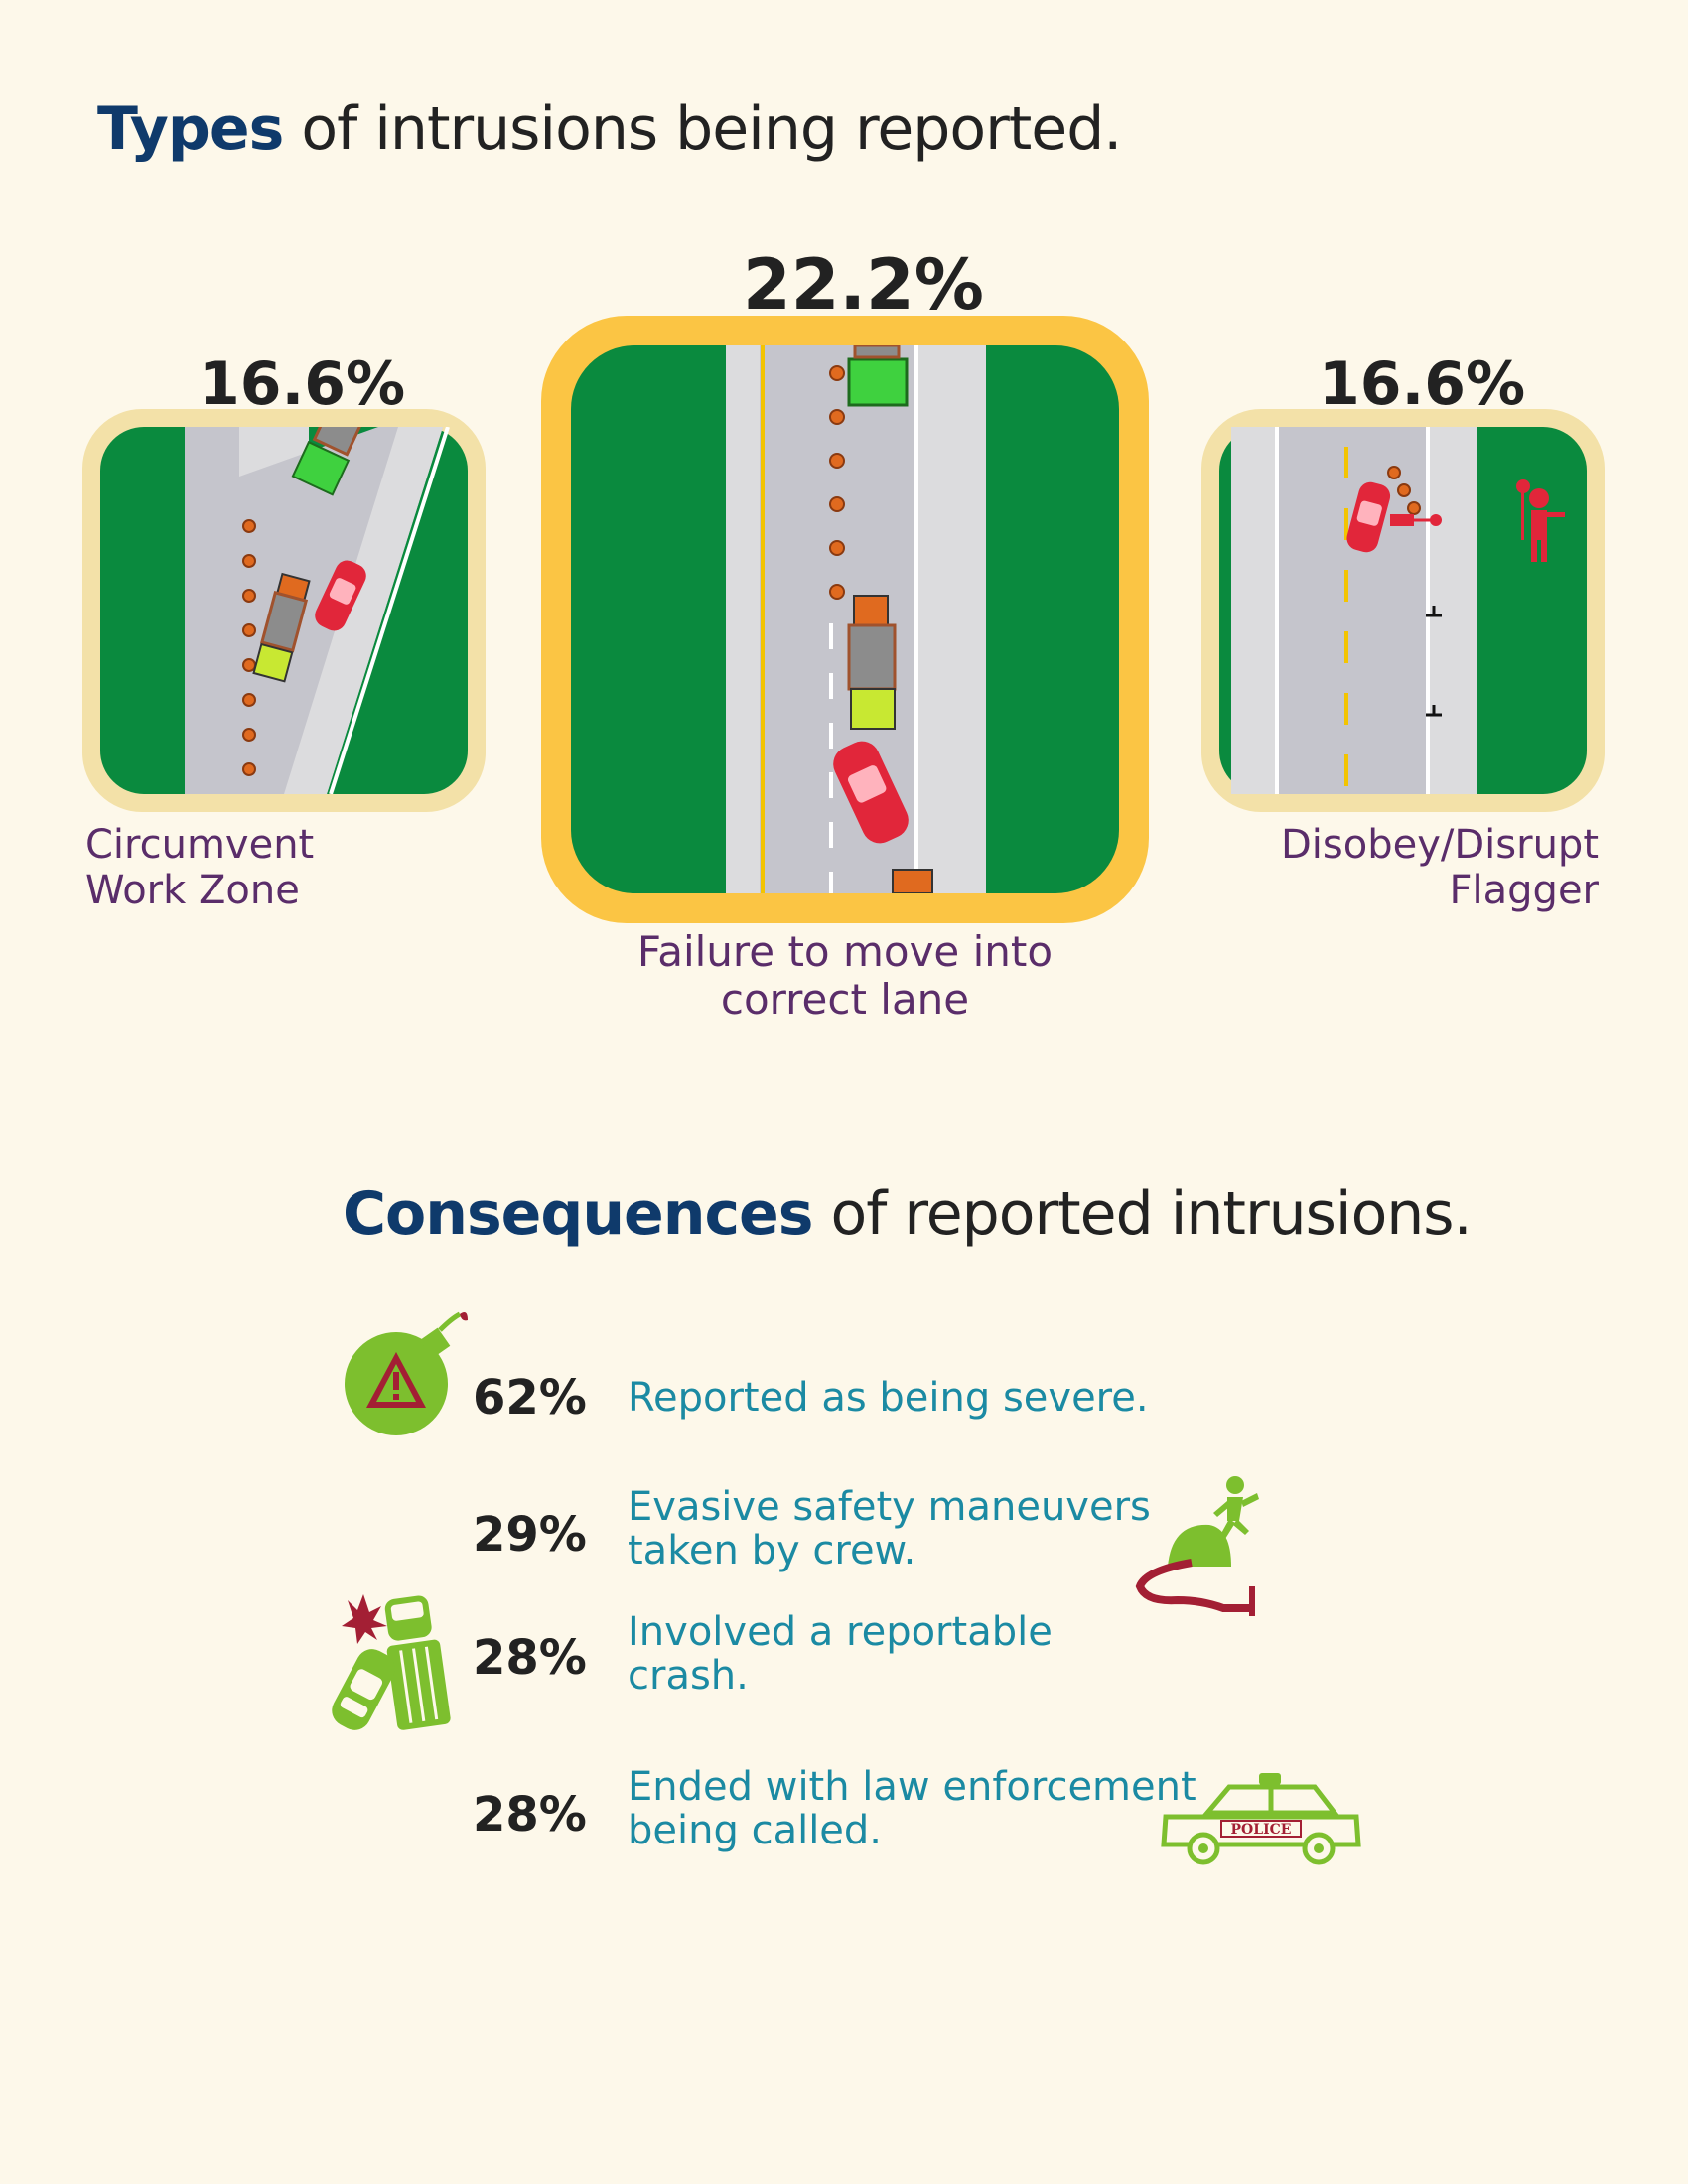 The width and height of the screenshot is (1688, 2184). Describe the element at coordinates (1142, 1214) in the screenshot. I see `consequences-heading-rest: of reported intrusions.` at that location.